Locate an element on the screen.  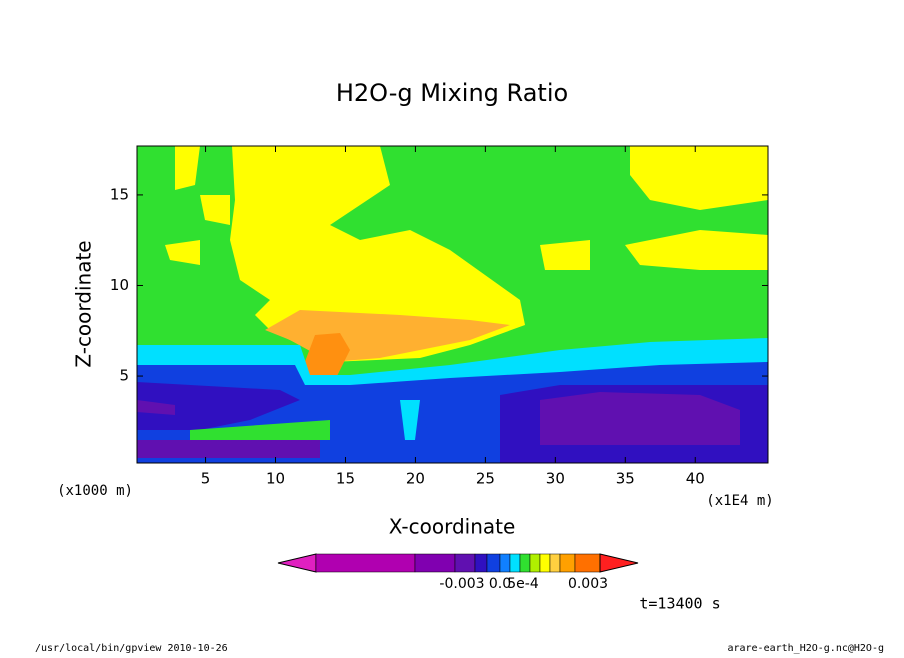
x-tick-label: 5 is located at coordinates (206, 479).